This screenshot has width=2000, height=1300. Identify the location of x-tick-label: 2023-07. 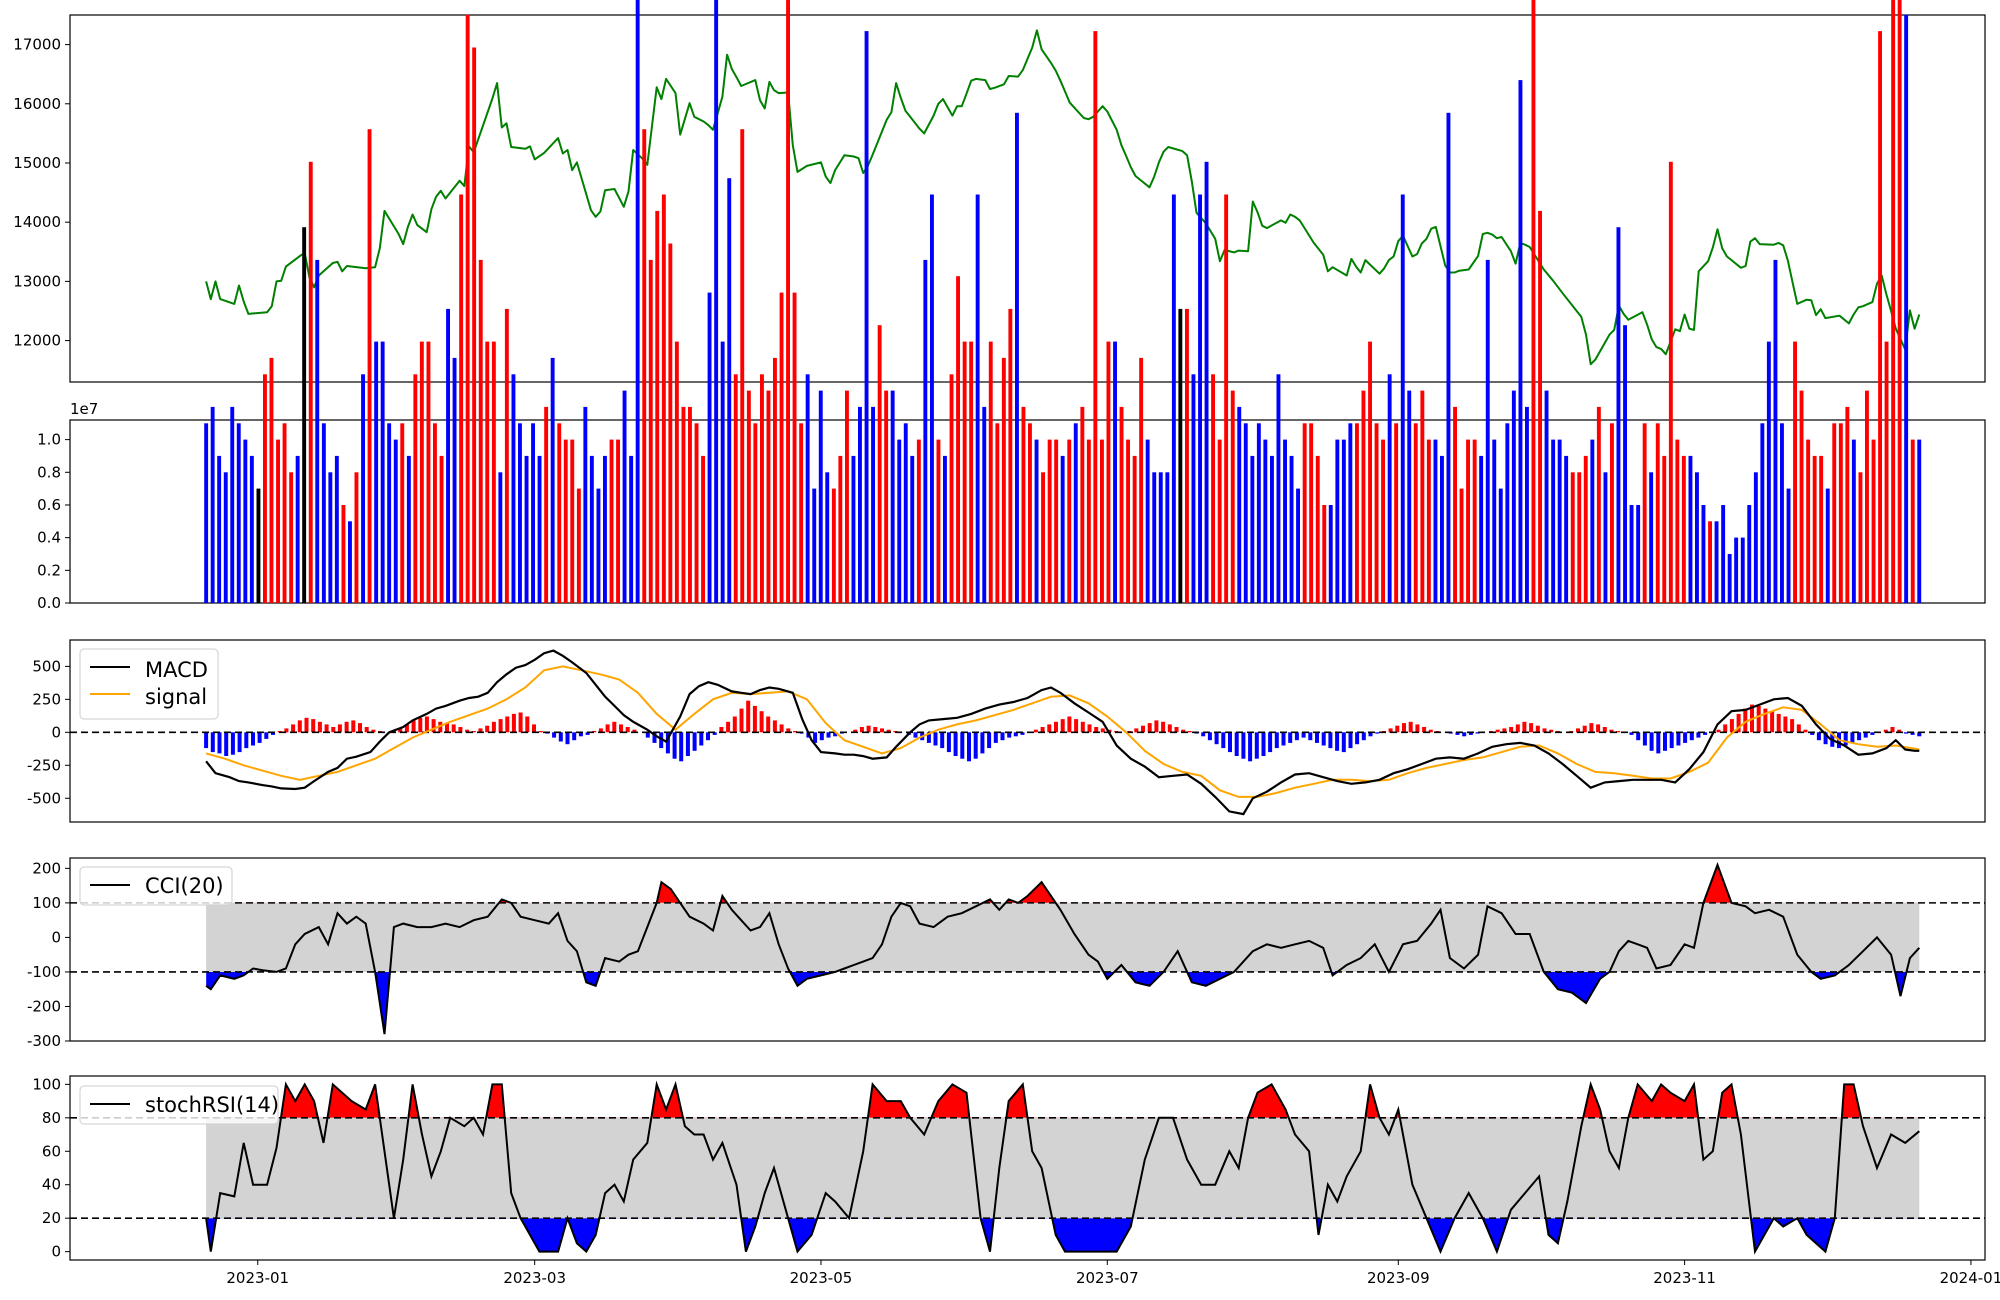
(1107, 1278).